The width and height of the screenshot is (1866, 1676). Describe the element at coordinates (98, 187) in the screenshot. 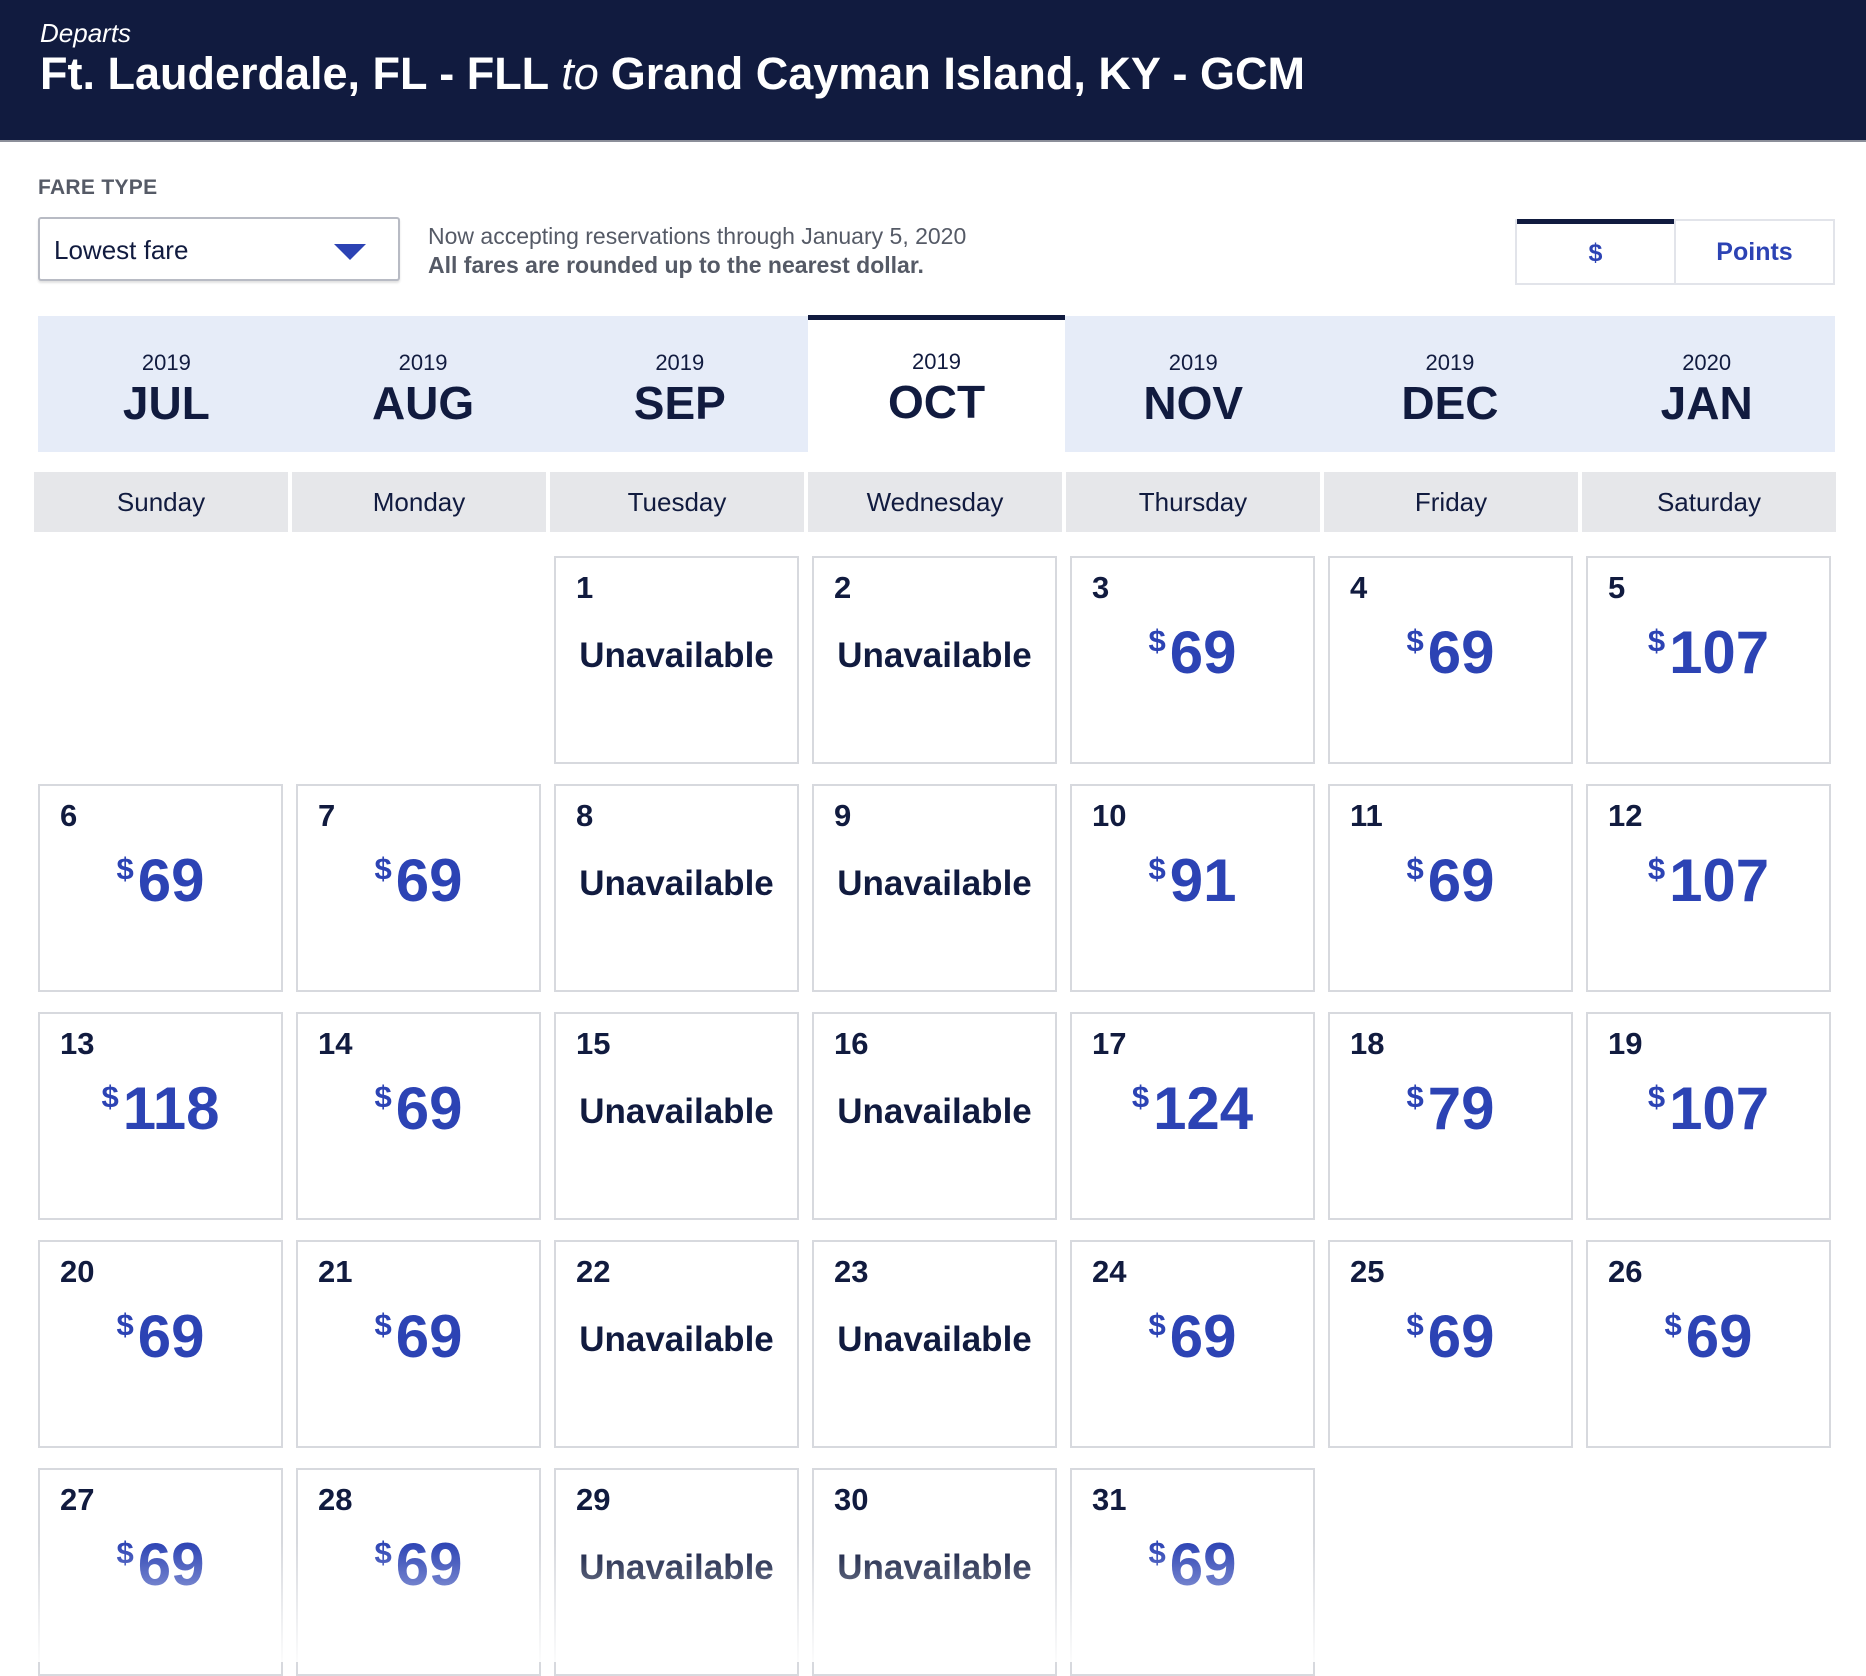

I see `fare-type-label: FARE TYPE` at that location.